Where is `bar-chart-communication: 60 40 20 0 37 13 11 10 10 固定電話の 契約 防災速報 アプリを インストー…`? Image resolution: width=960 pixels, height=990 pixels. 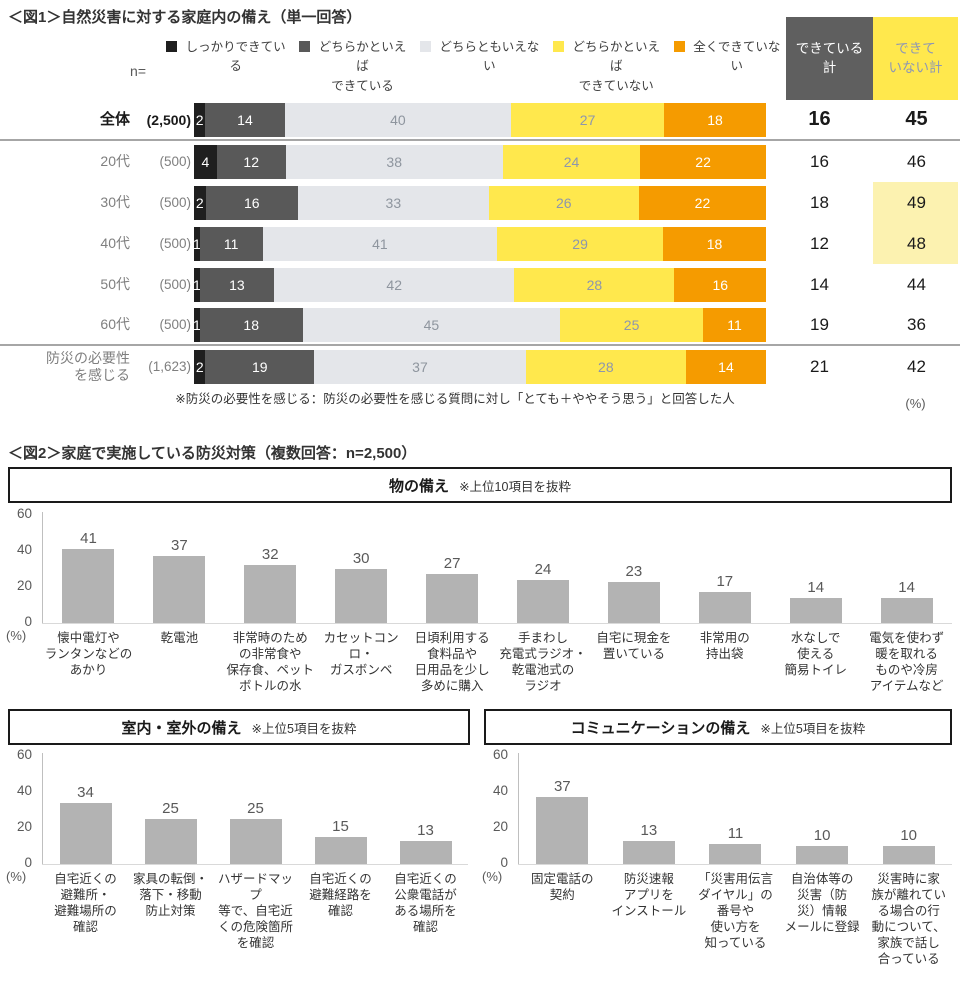 bar-chart-communication: 60 40 20 0 37 13 11 10 10 固定電話の 契約 防災速報 アプリを インストー… is located at coordinates (718, 868).